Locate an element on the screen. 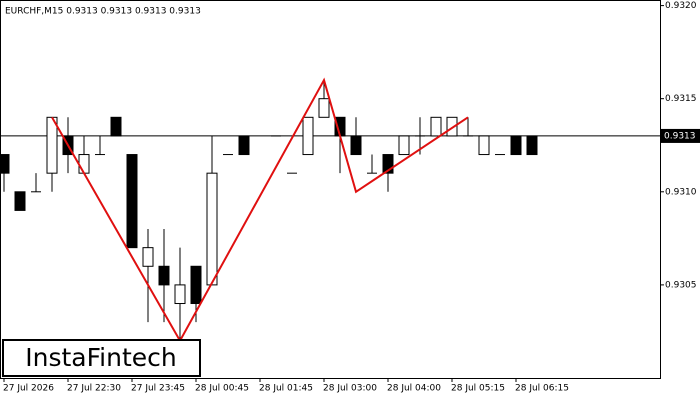  current-price-label: 0.9313 is located at coordinates (680, 136).